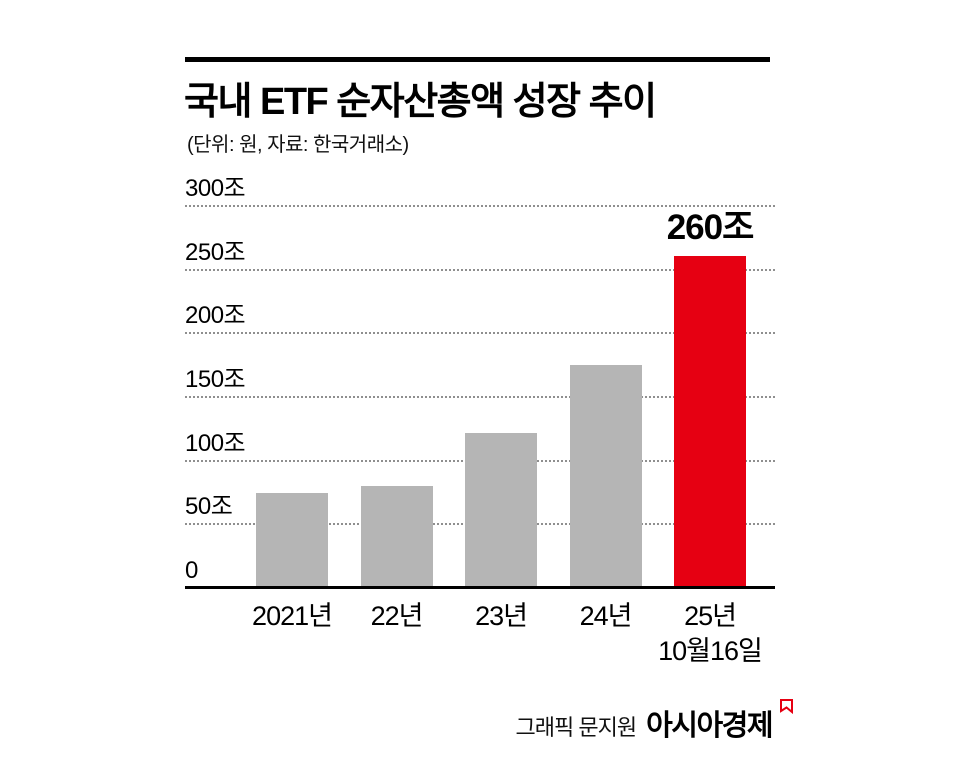 The height and width of the screenshot is (768, 959). Describe the element at coordinates (191, 570) in the screenshot. I see `y-tick-label: 0` at that location.